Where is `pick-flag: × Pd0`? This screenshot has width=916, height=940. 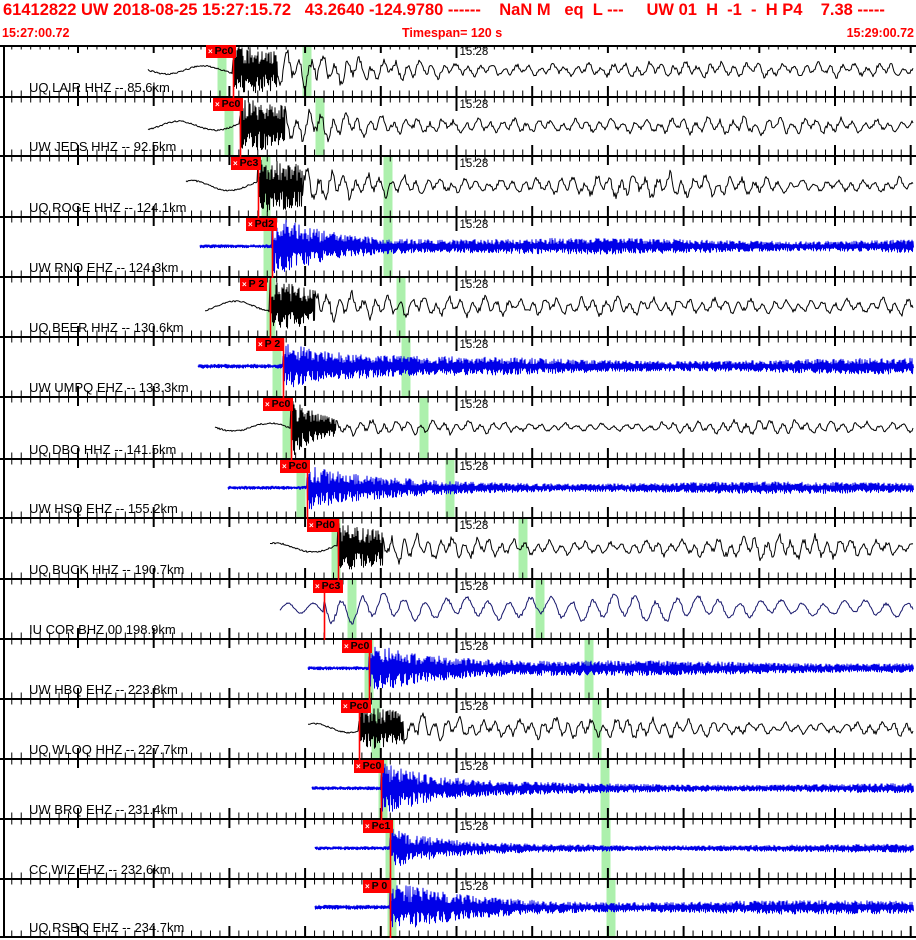 pick-flag: × Pd0 is located at coordinates (322, 525).